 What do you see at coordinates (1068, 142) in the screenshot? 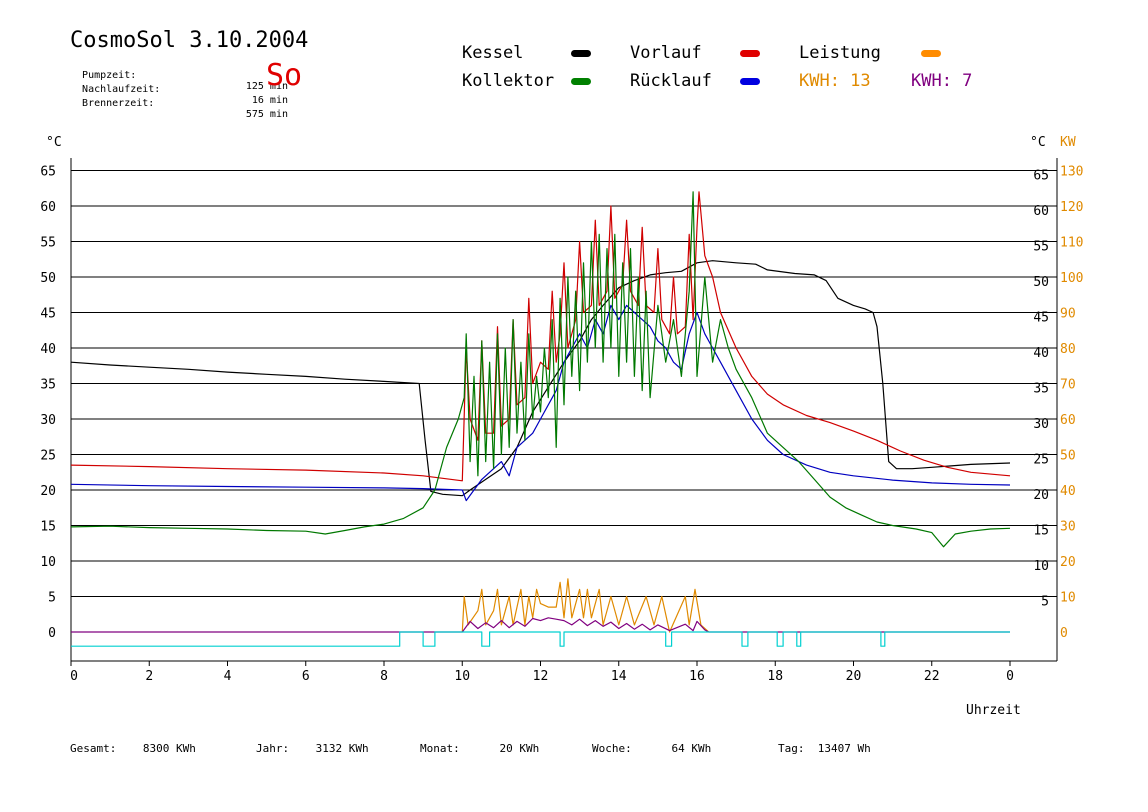
I see `y-axis-unit-kw: KW` at bounding box center [1068, 142].